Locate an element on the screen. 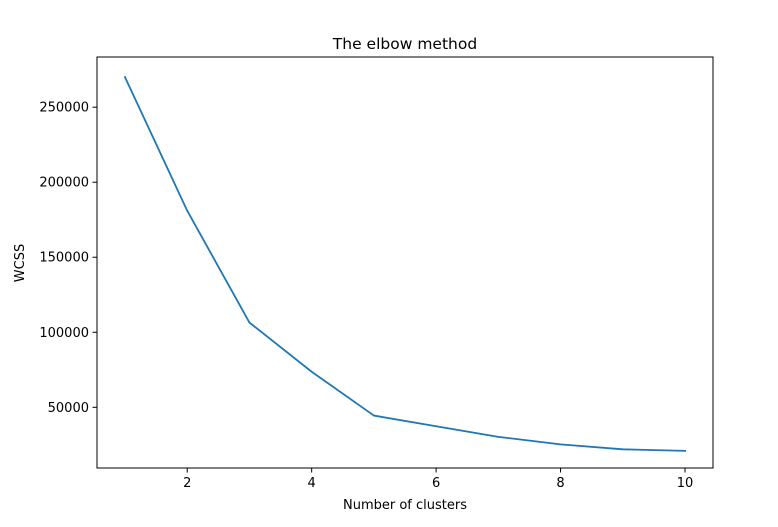  x-tick-label: 2 is located at coordinates (187, 483).